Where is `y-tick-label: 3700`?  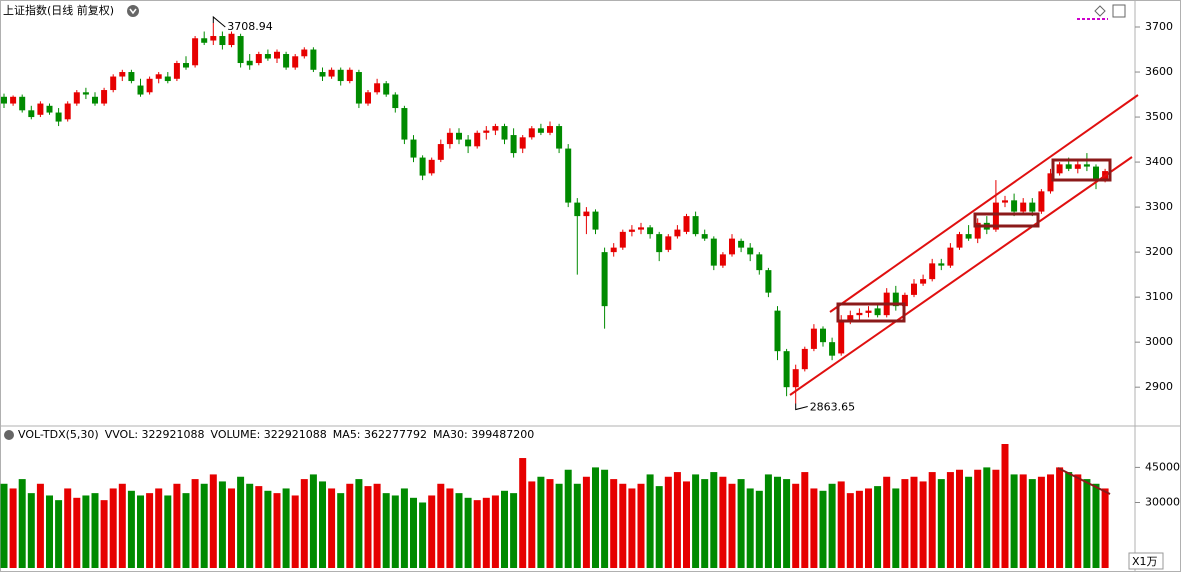
y-tick-label: 3700 is located at coordinates (1159, 26).